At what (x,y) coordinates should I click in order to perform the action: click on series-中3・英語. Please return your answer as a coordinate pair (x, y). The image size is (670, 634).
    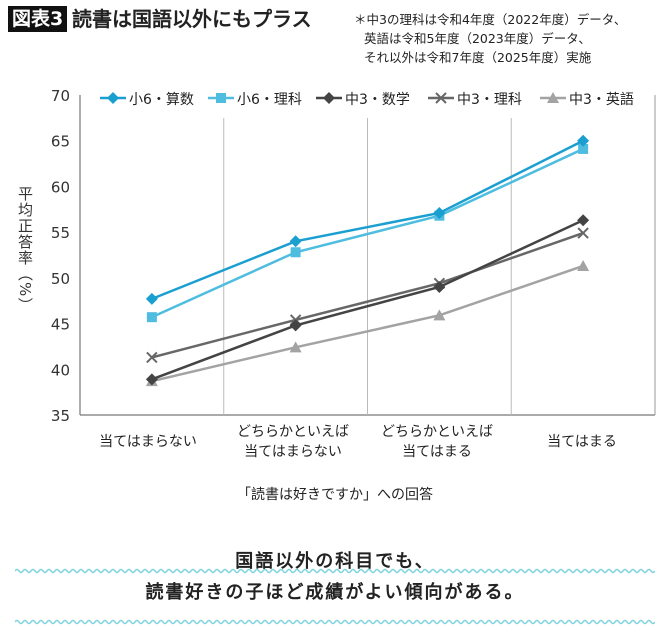
    Looking at the image, I should click on (367, 323).